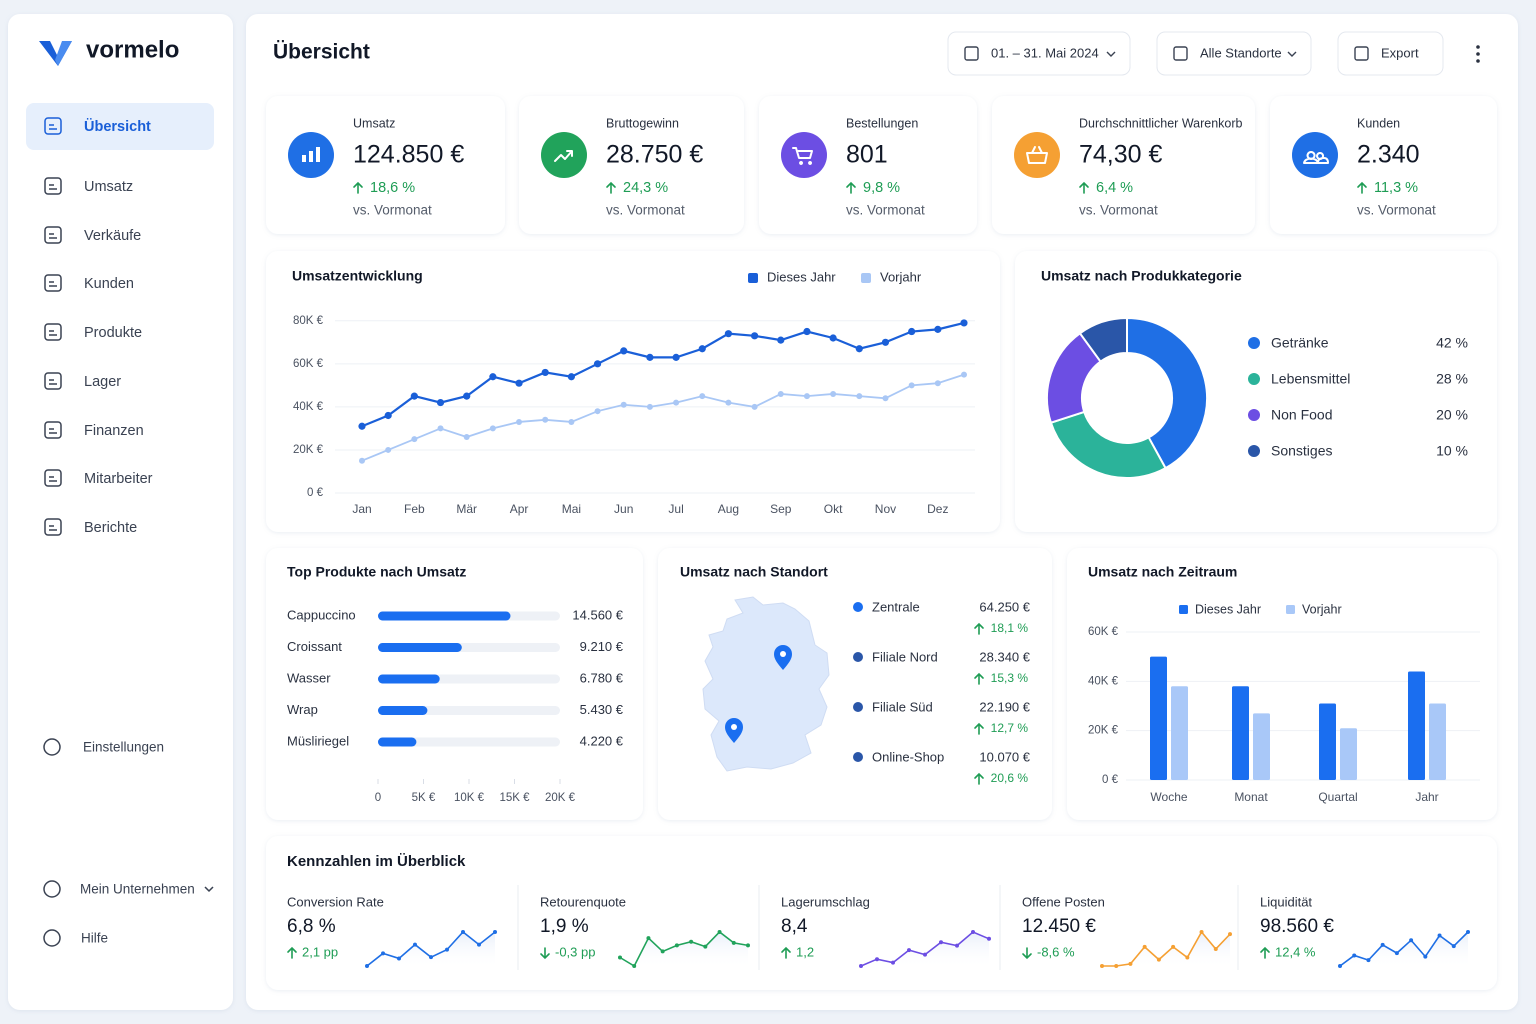 The height and width of the screenshot is (1024, 1536). I want to click on nav-label: Finanzen, so click(114, 431).